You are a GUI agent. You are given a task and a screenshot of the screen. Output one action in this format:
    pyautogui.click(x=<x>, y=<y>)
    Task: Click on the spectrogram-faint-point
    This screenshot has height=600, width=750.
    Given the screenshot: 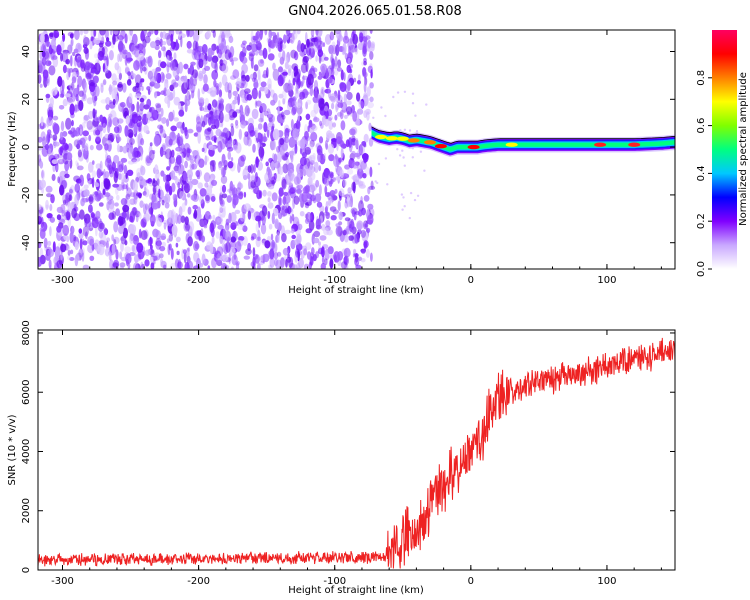 What is the action you would take?
    pyautogui.click(x=403, y=197)
    